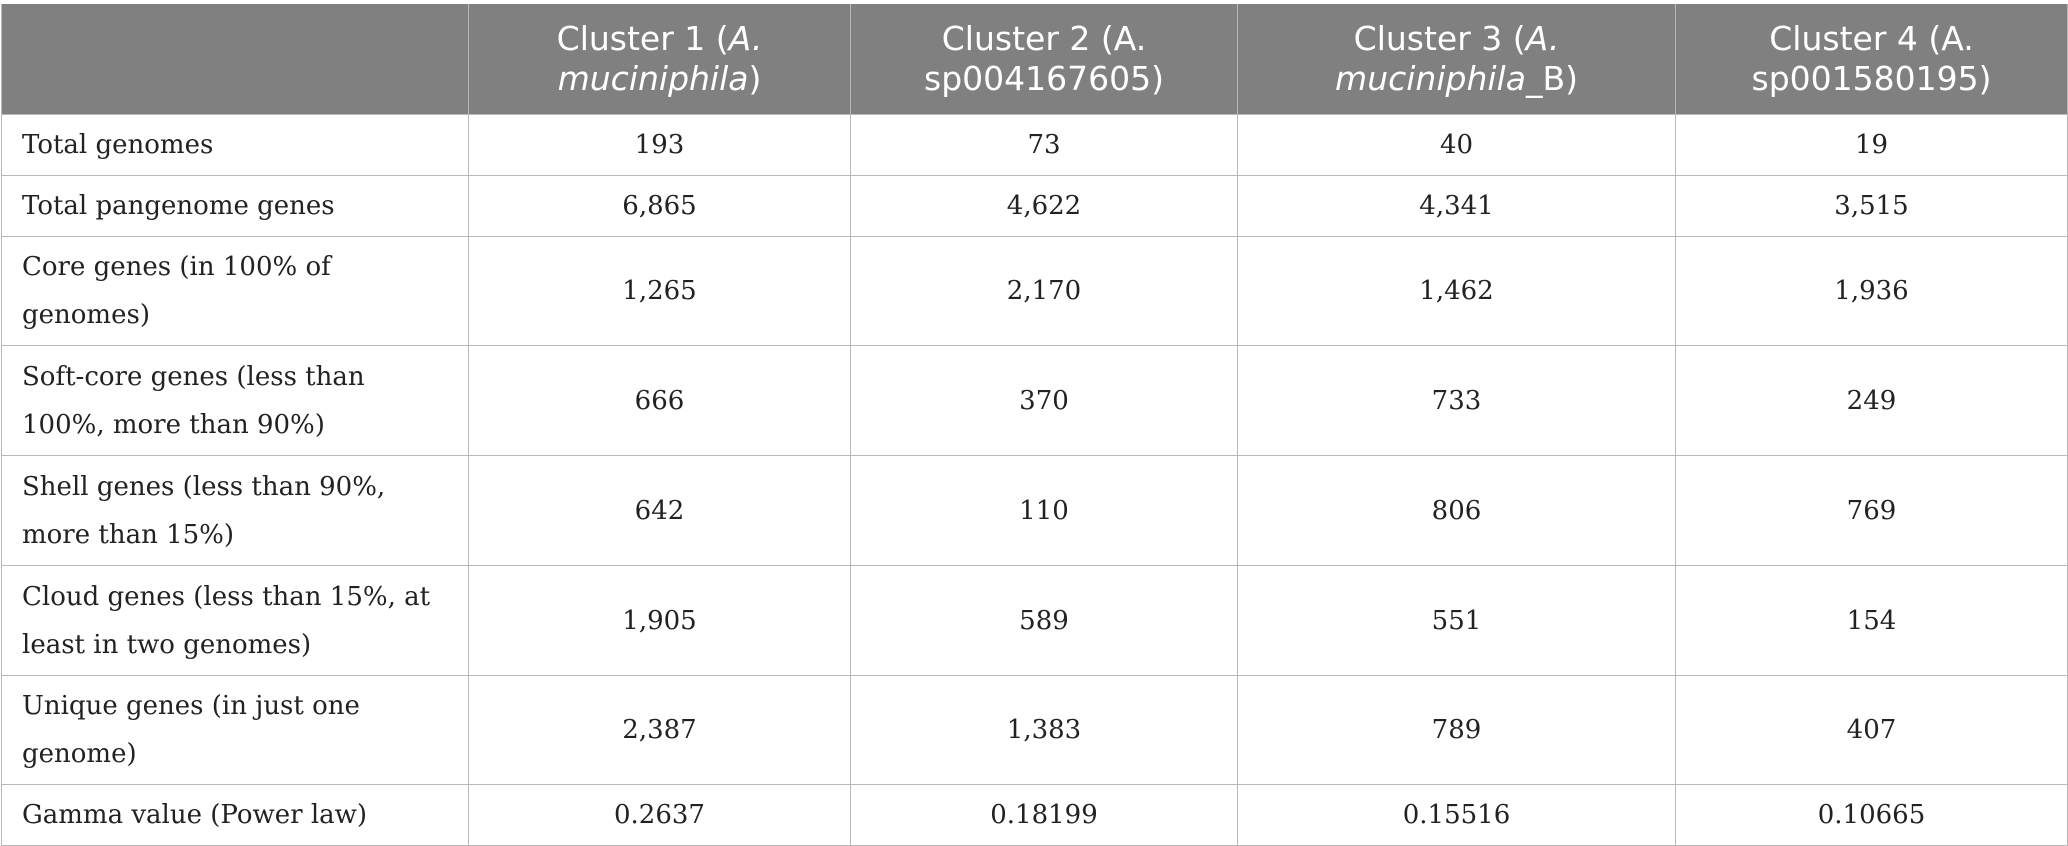 Image resolution: width=2068 pixels, height=846 pixels. I want to click on header-cell-empty, so click(235, 59).